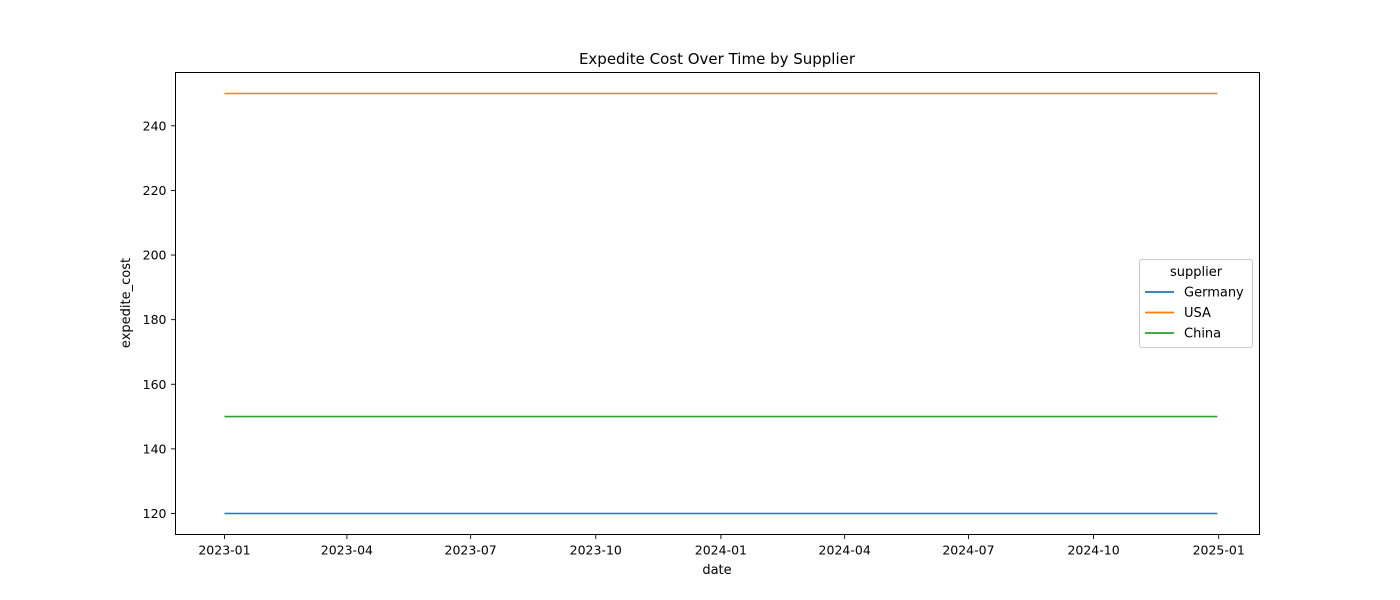  I want to click on y-tick-label: 200, so click(155, 255).